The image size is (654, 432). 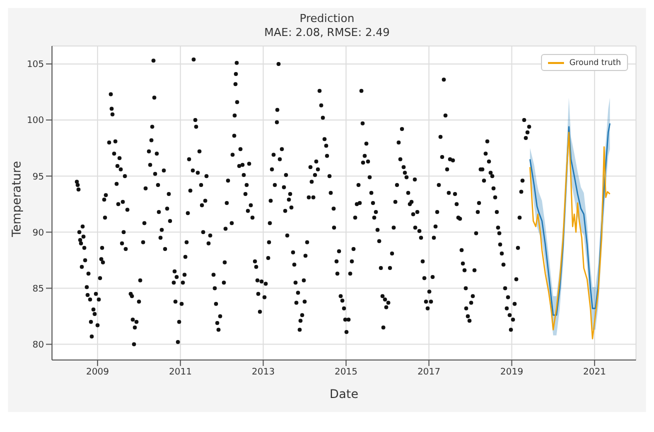 I want to click on x-axis-title: Date, so click(x=344, y=394).